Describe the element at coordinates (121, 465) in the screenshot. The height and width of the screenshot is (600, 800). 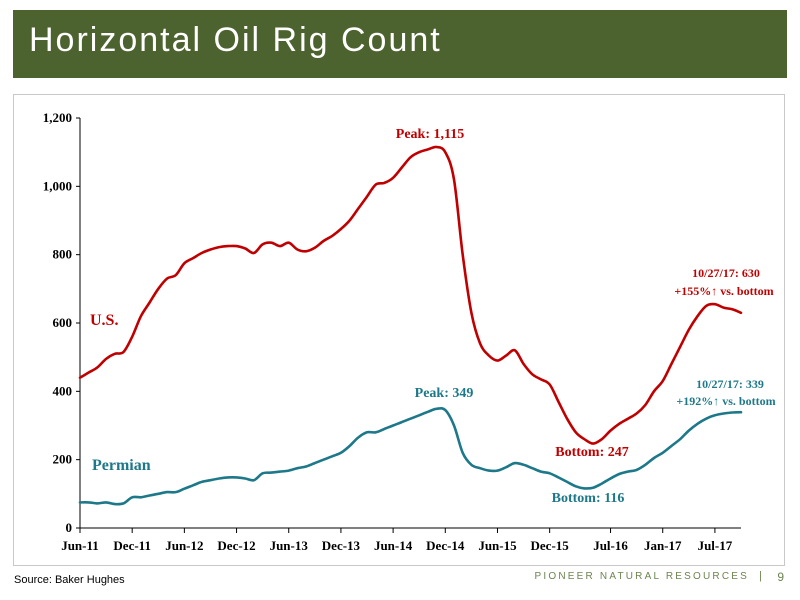
I see `permian-series-label: Permian` at that location.